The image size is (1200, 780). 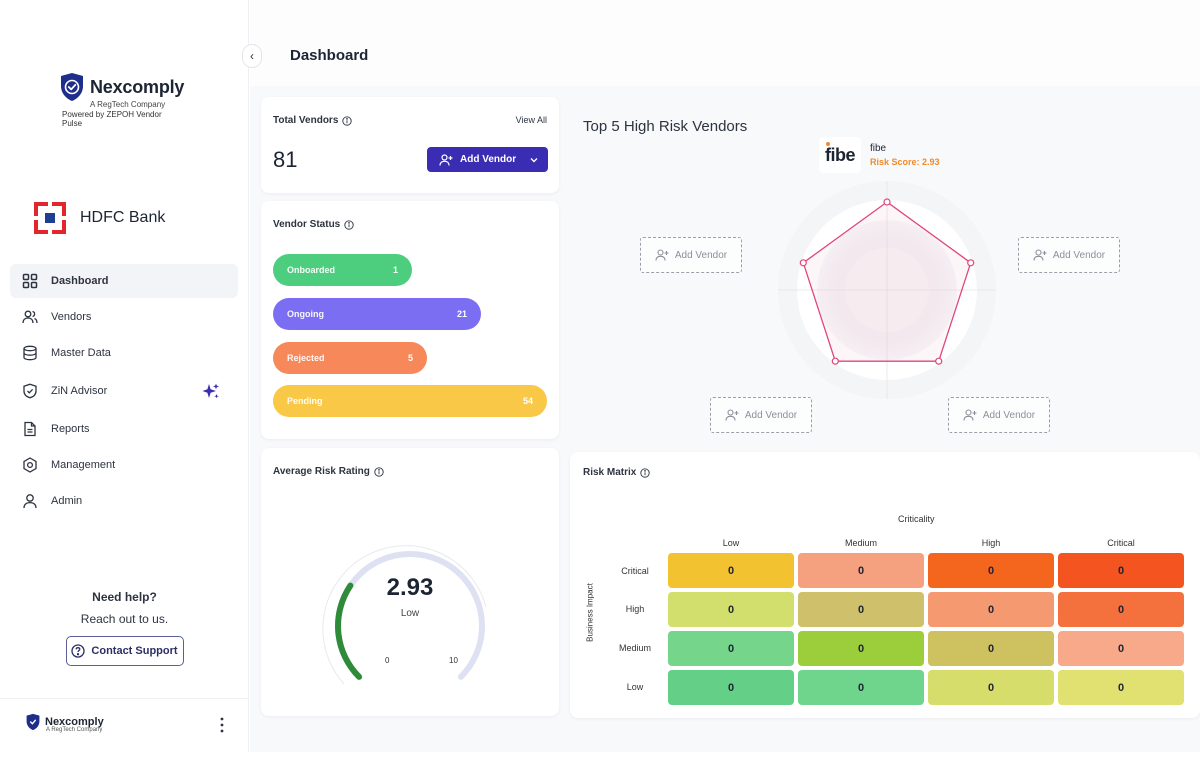 I want to click on help-subtitle: Reach out to us., so click(x=124, y=619).